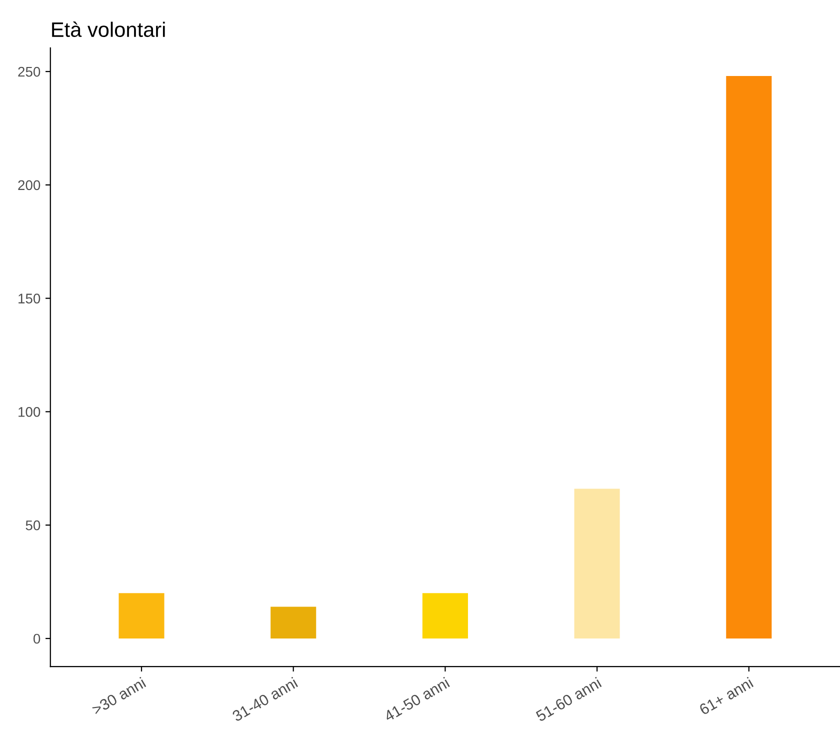 Image resolution: width=840 pixels, height=749 pixels. I want to click on x-tick-label: >30 anni, so click(118, 696).